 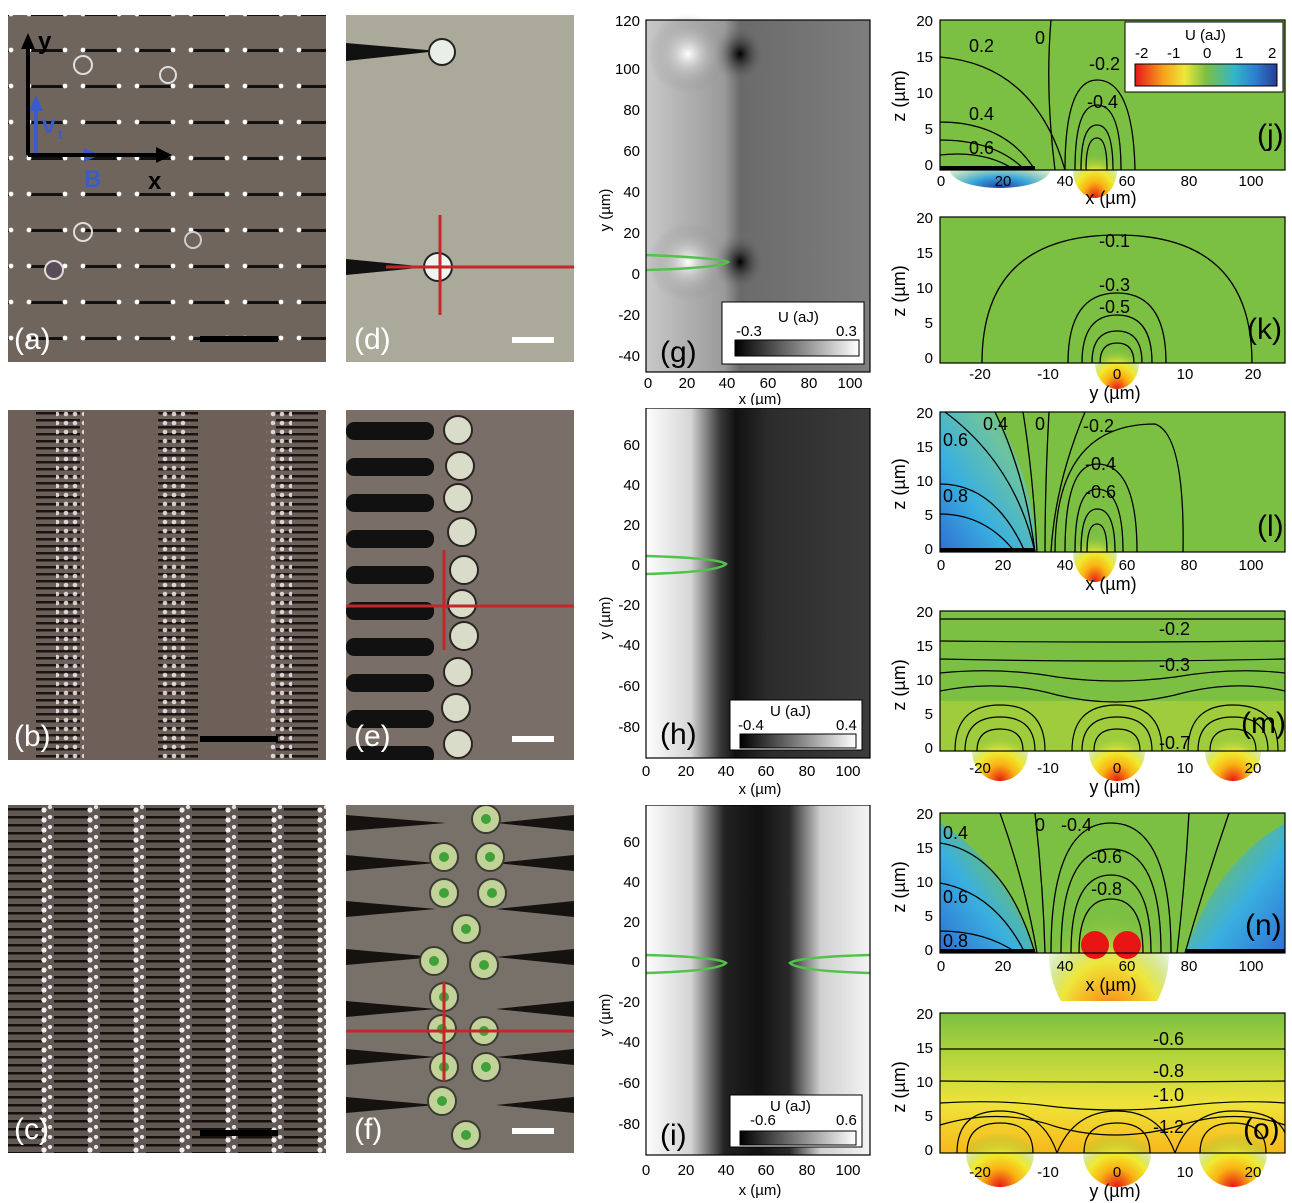 What do you see at coordinates (899, 95) in the screenshot?
I see `ylabel-j: z (µm)` at bounding box center [899, 95].